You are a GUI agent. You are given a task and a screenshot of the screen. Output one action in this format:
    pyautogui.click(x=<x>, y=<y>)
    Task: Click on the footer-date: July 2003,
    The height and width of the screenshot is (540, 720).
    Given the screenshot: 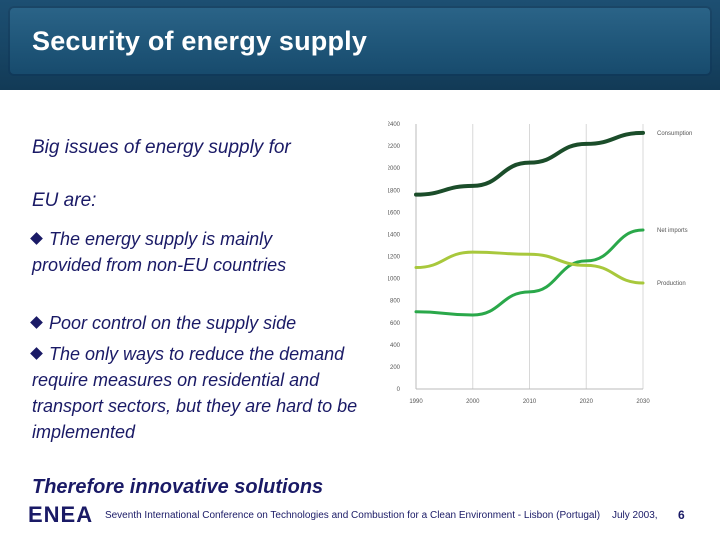 What is the action you would take?
    pyautogui.click(x=635, y=515)
    